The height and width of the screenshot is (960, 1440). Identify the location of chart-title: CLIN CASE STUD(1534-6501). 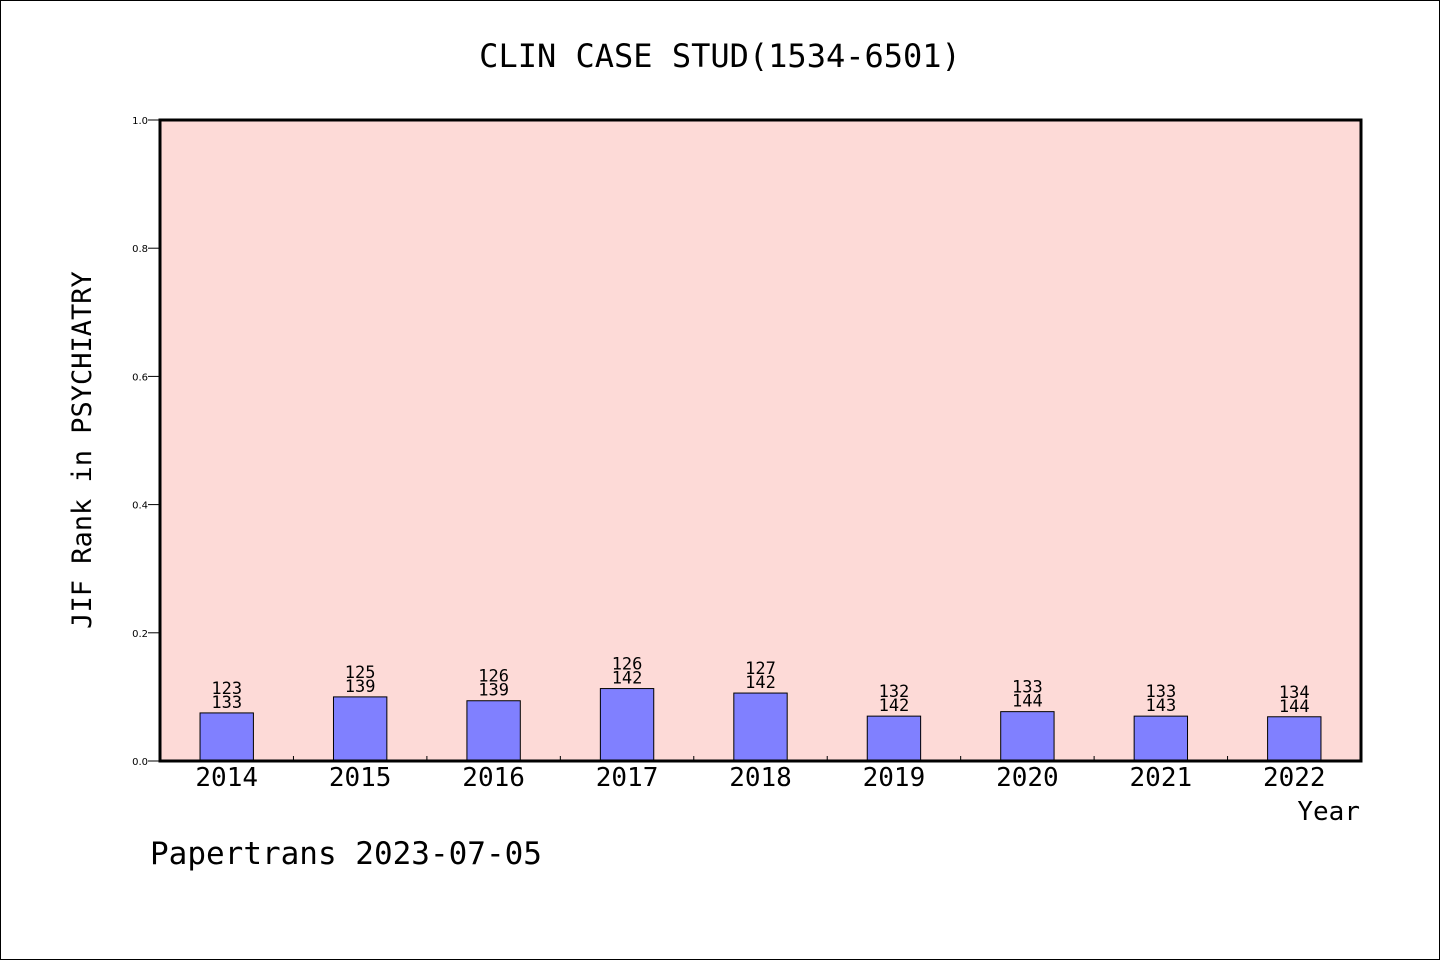
(720, 56).